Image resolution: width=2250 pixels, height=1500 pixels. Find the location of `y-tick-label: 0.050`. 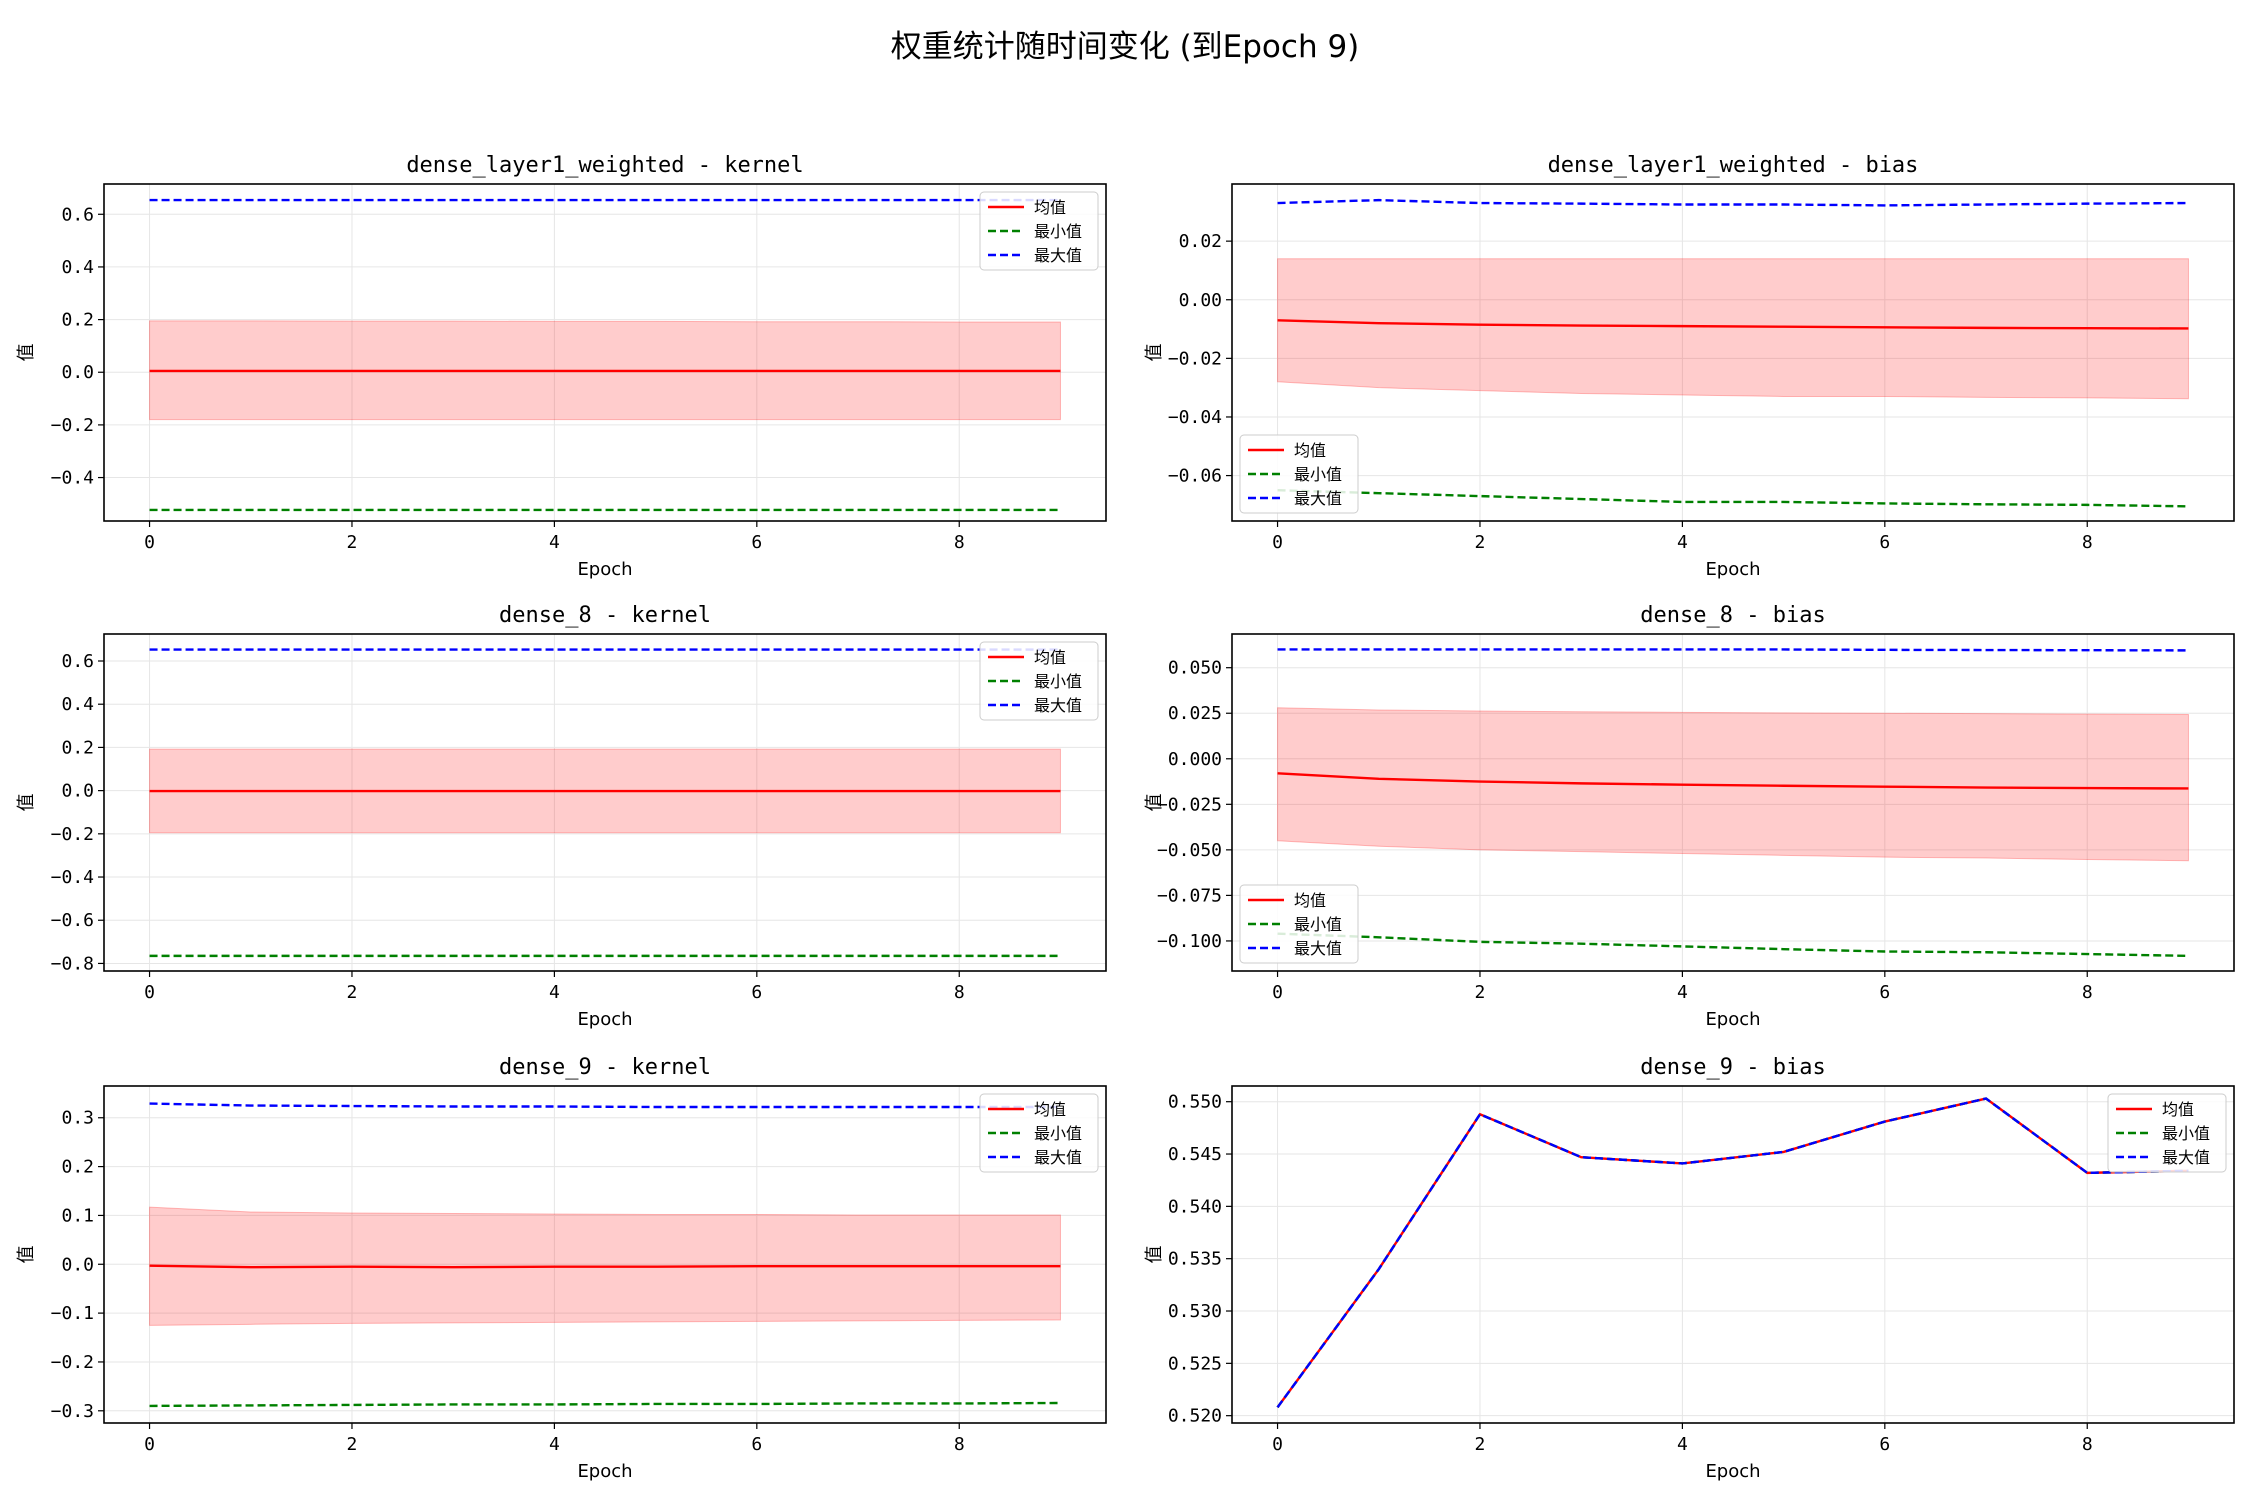

y-tick-label: 0.050 is located at coordinates (1195, 668).